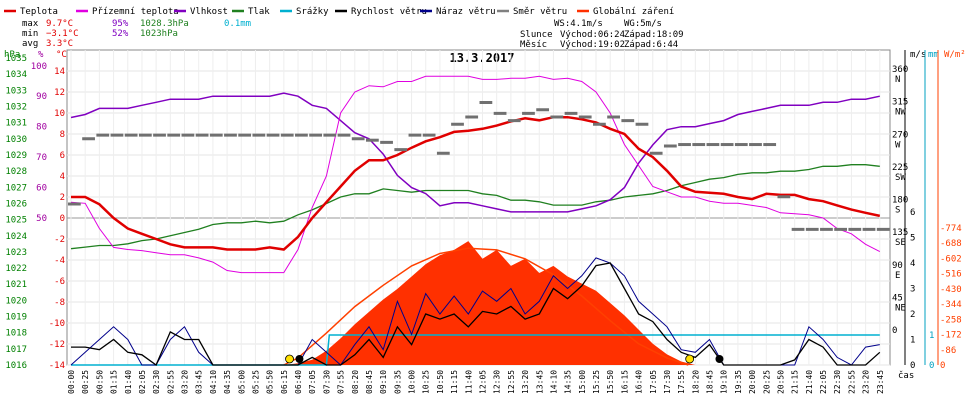 Image resolution: width=966 pixels, height=404 pixels. I want to click on x-tick-label: 04:35, so click(227, 382).